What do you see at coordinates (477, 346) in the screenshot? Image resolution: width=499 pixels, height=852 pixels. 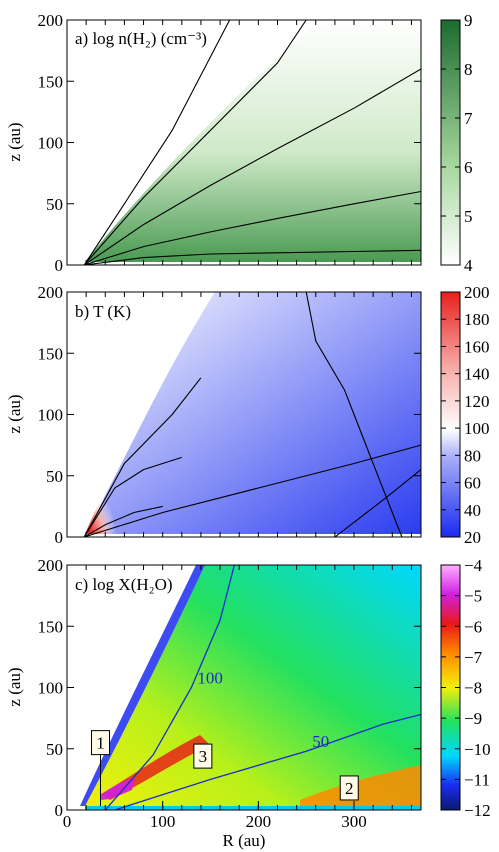 I see `colorbar-tick-label-b-7: 160` at bounding box center [477, 346].